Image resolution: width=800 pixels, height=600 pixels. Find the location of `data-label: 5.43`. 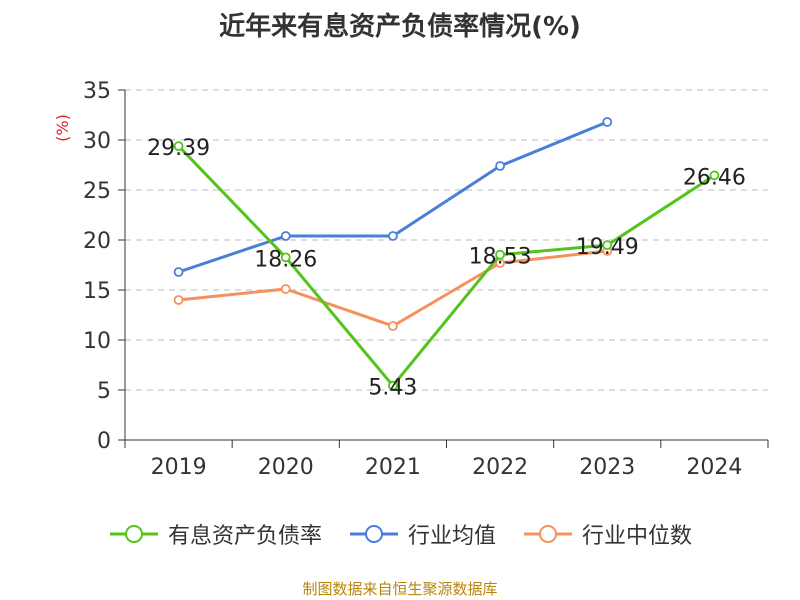

data-label: 5.43 is located at coordinates (392, 388).